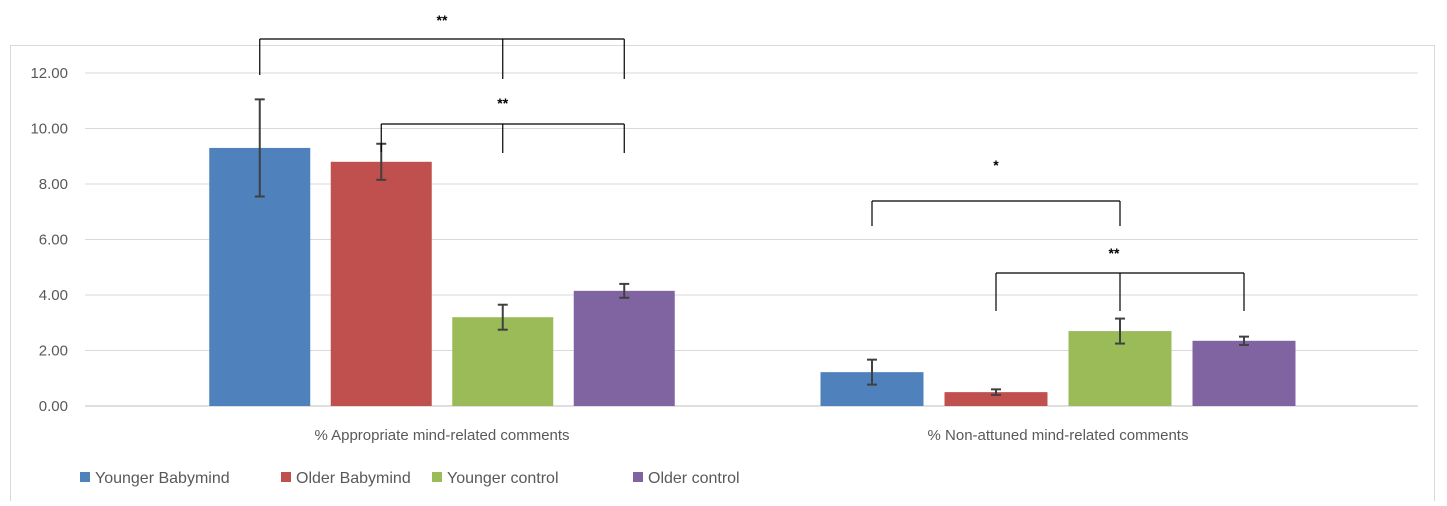 This screenshot has width=1447, height=506. What do you see at coordinates (503, 478) in the screenshot?
I see `legend-label: Younger control` at bounding box center [503, 478].